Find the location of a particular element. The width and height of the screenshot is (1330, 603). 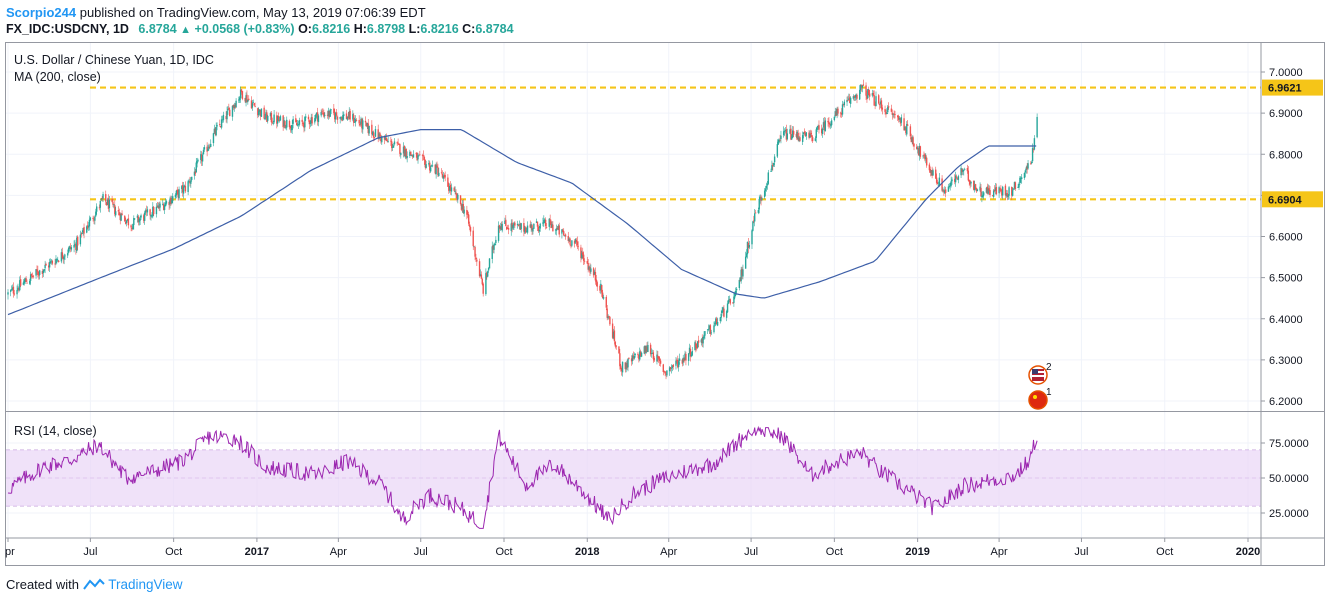

rsi-legend: RSI (14, close) is located at coordinates (55, 431).